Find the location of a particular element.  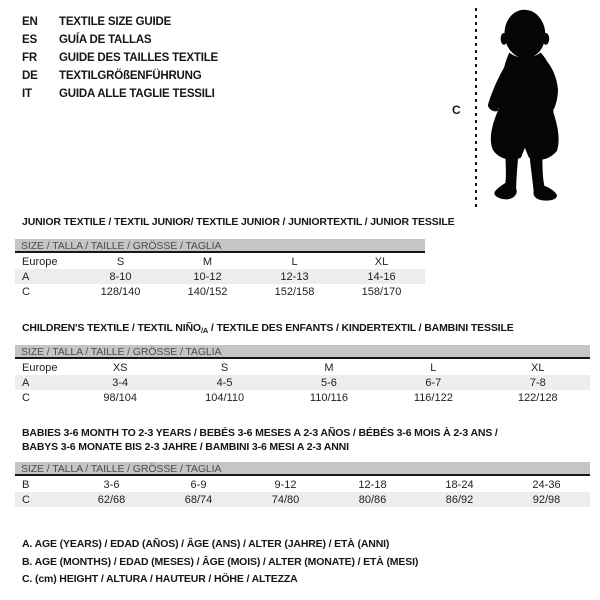

height-measure-dotted-line is located at coordinates (476, 108).